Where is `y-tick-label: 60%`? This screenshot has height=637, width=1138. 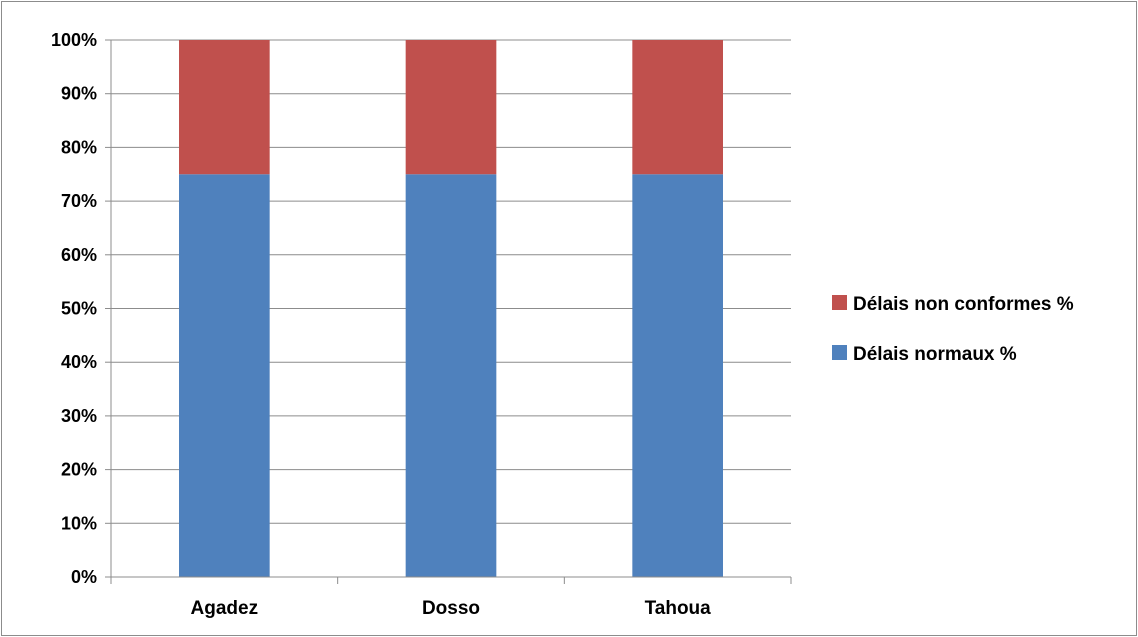
y-tick-label: 60% is located at coordinates (79, 255).